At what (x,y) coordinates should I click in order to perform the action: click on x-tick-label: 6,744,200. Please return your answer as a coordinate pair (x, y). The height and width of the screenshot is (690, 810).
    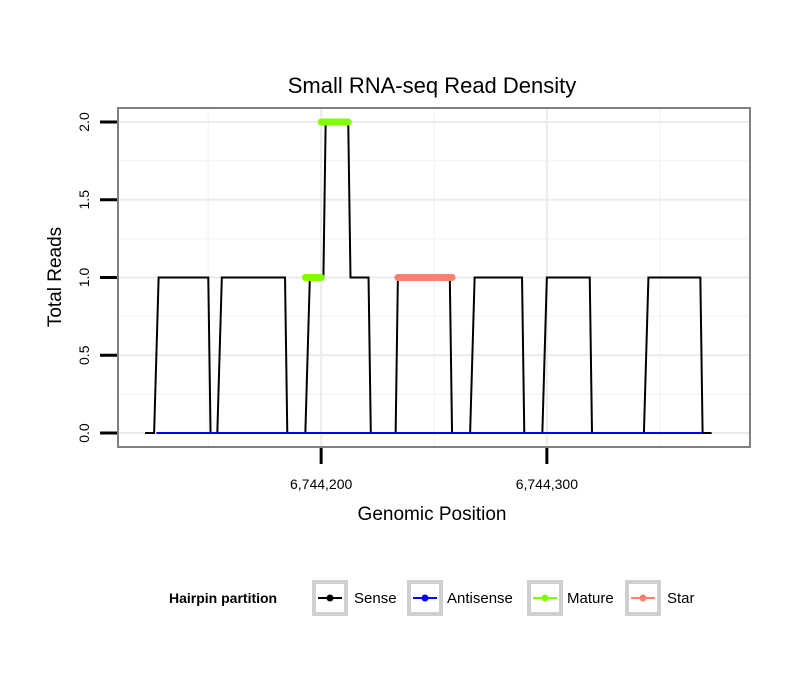
    Looking at the image, I should click on (321, 484).